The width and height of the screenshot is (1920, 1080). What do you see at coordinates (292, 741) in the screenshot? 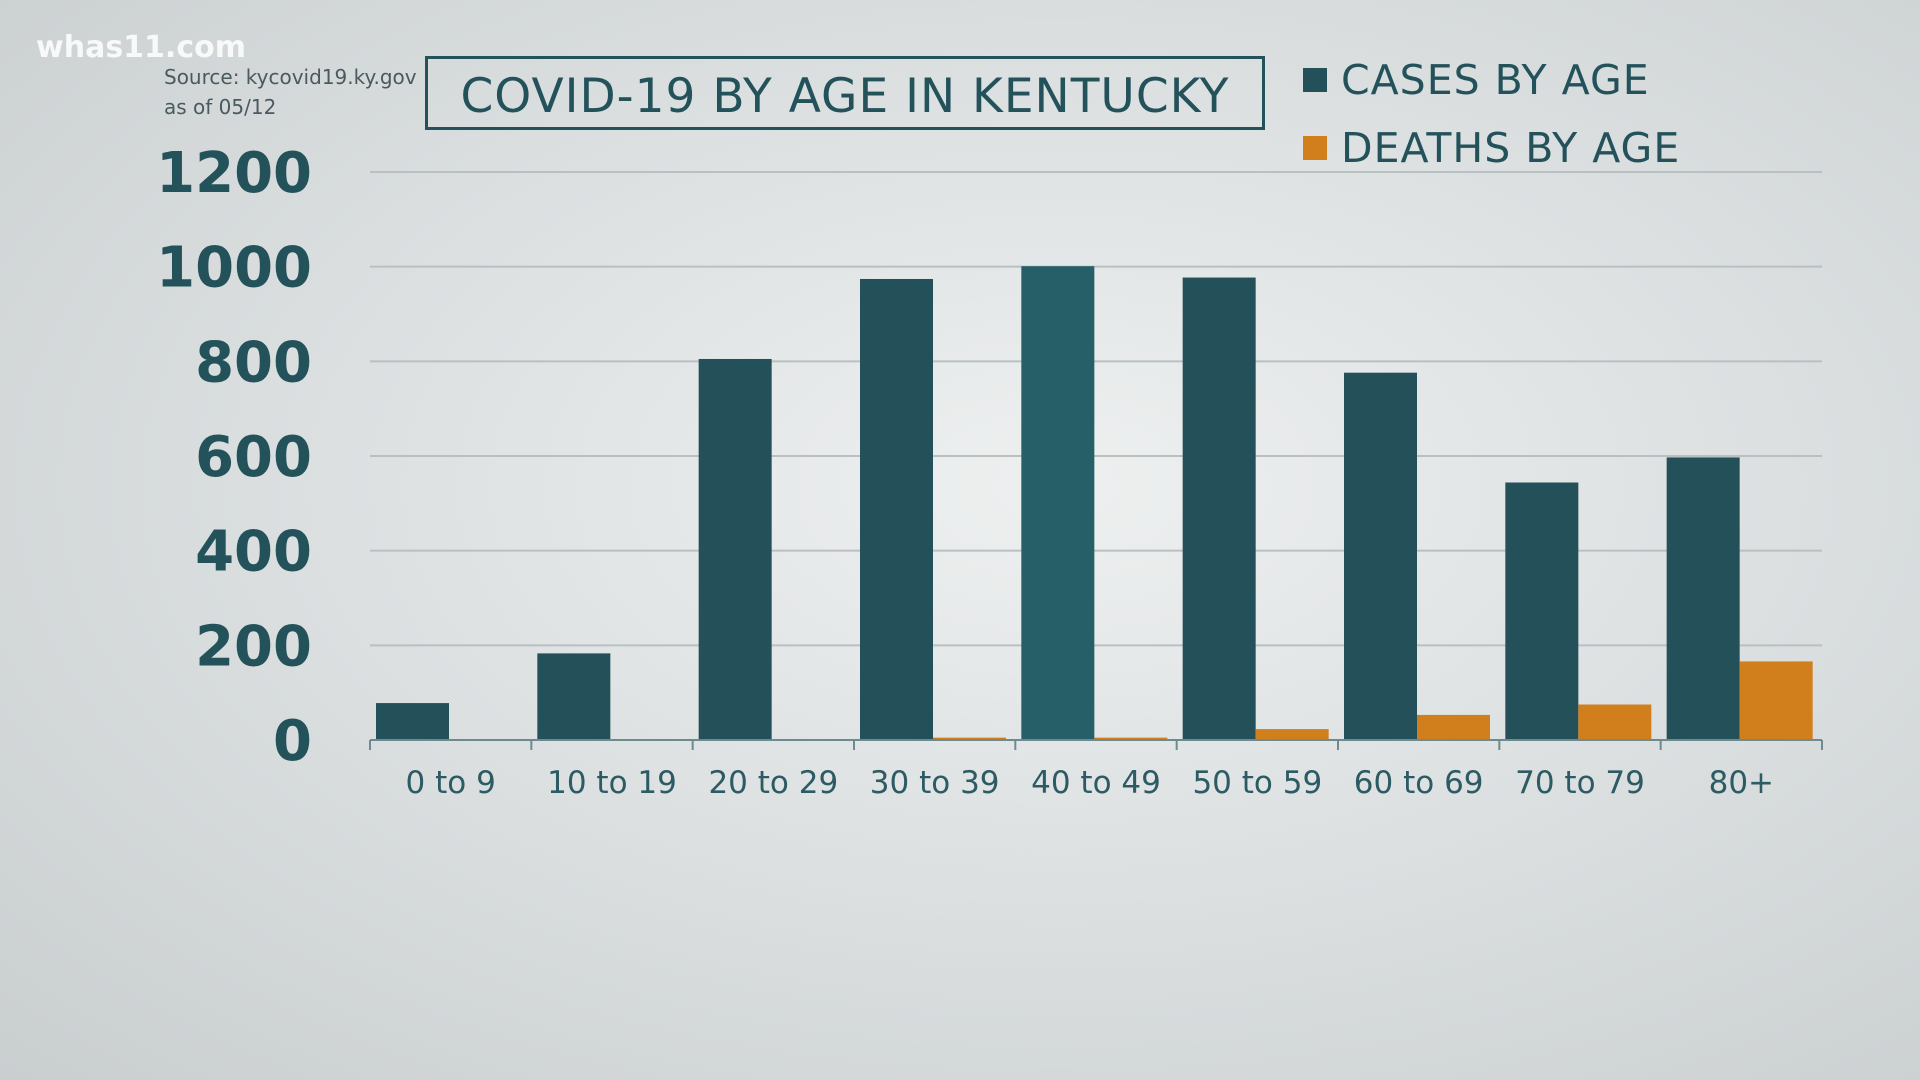
I see `y-tick-label: 0` at bounding box center [292, 741].